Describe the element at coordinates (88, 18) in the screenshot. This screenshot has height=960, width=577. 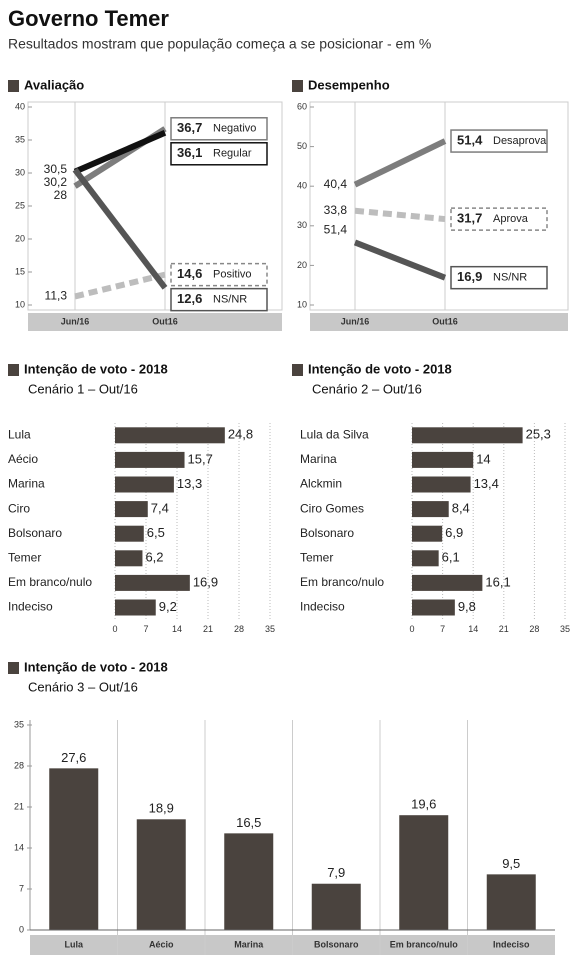
I see `page-title: Governo Temer` at that location.